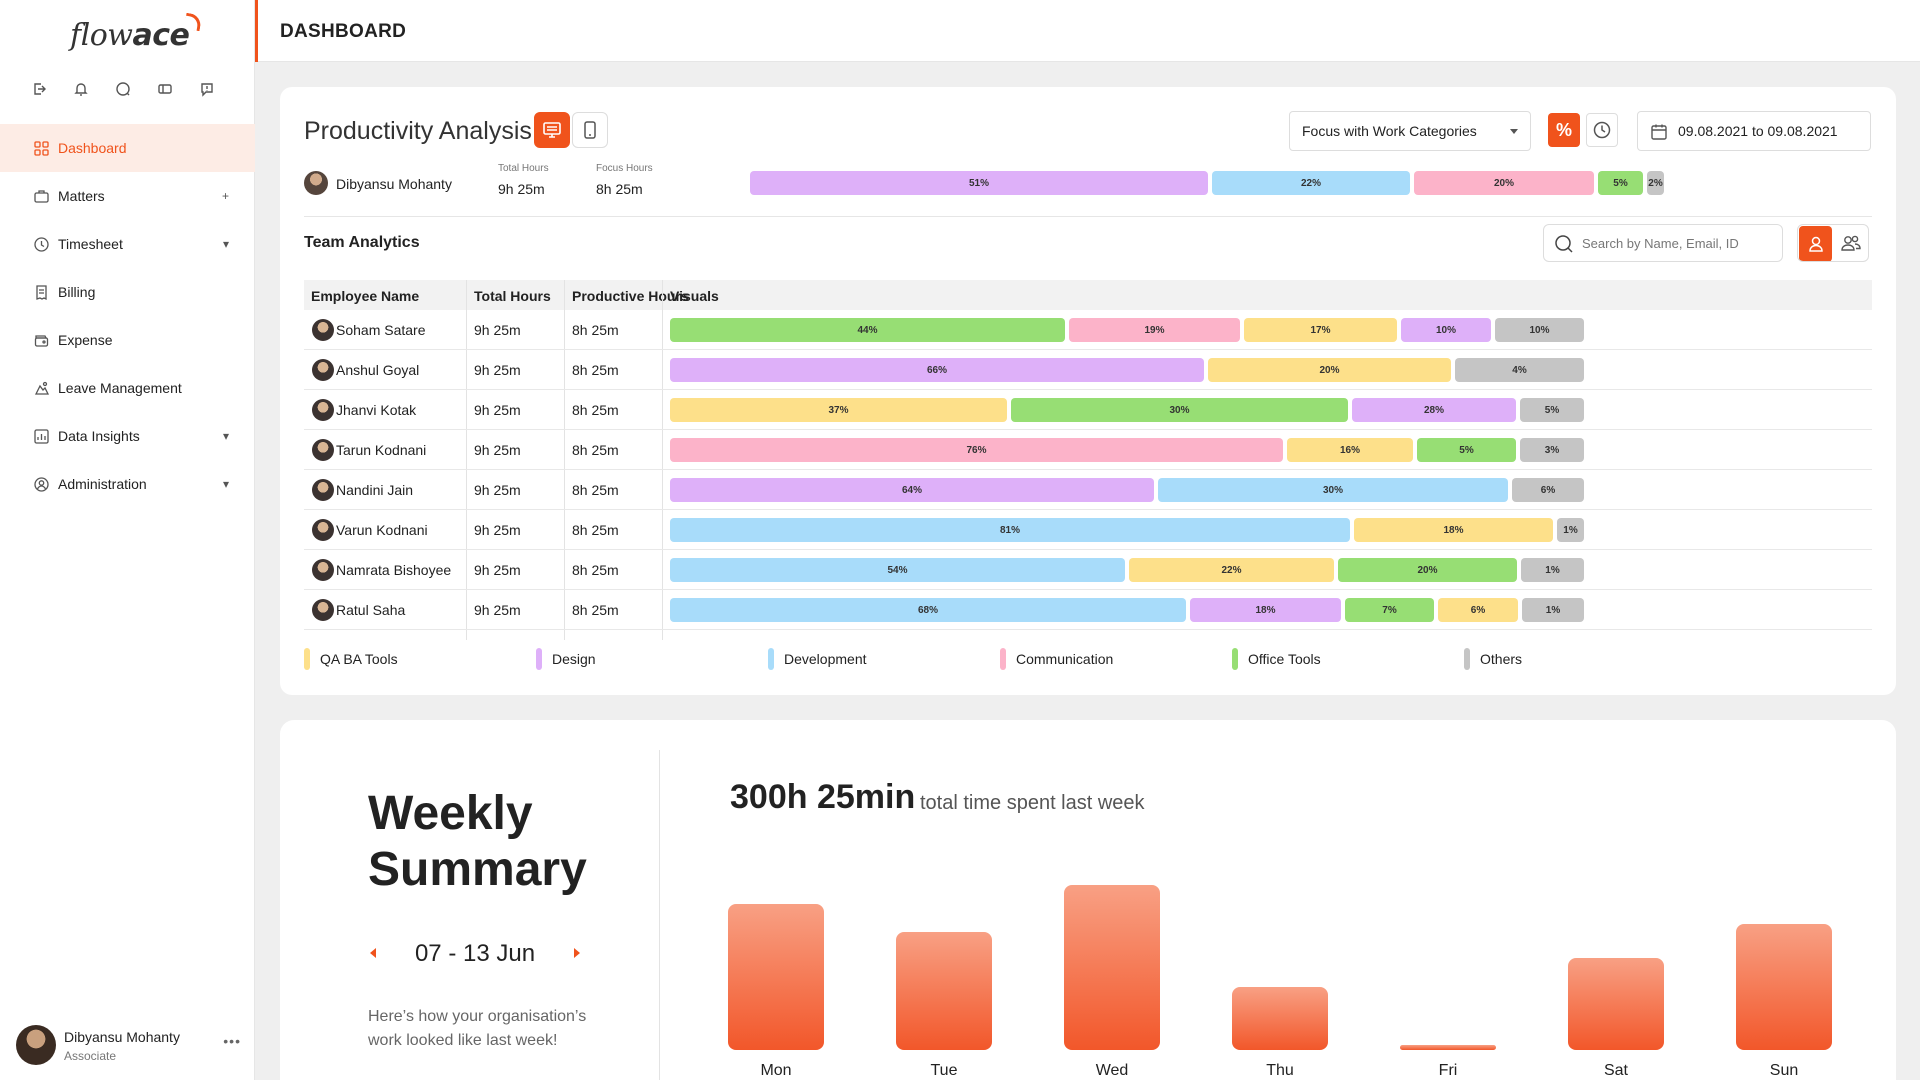  Describe the element at coordinates (39, 89) in the screenshot. I see `logout-icon` at that location.